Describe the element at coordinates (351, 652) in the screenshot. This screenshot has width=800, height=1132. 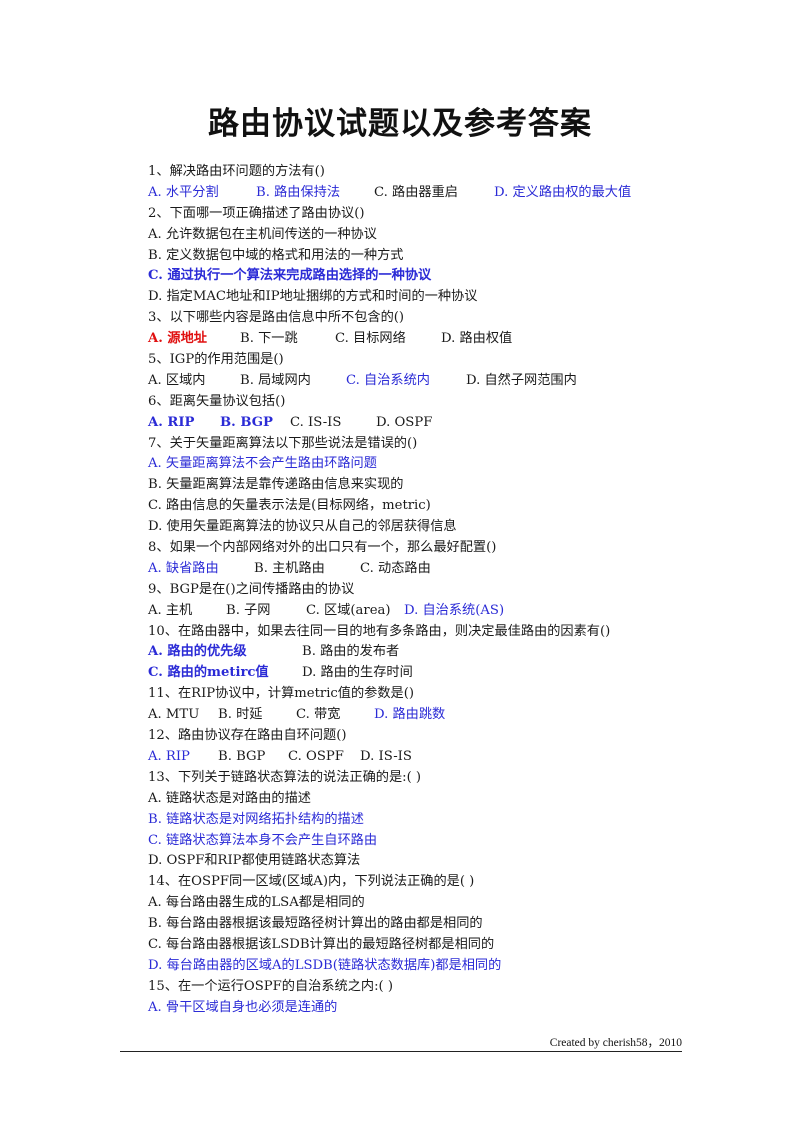
I see `option-text: B. 路由的发布者` at that location.